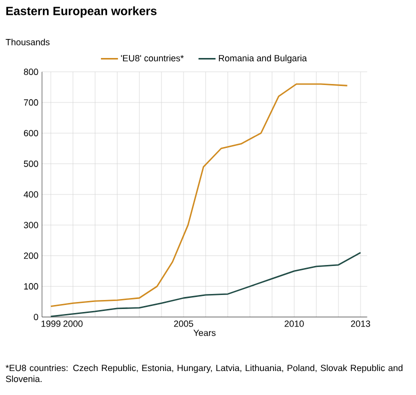 The height and width of the screenshot is (395, 416). Describe the element at coordinates (31, 194) in the screenshot. I see `y-tick-label: 400` at that location.